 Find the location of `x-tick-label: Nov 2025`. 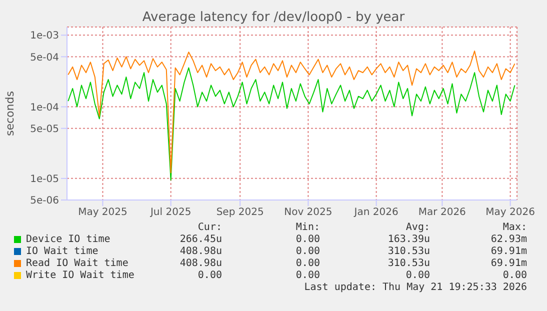

x-tick-label: Nov 2025 is located at coordinates (308, 212).